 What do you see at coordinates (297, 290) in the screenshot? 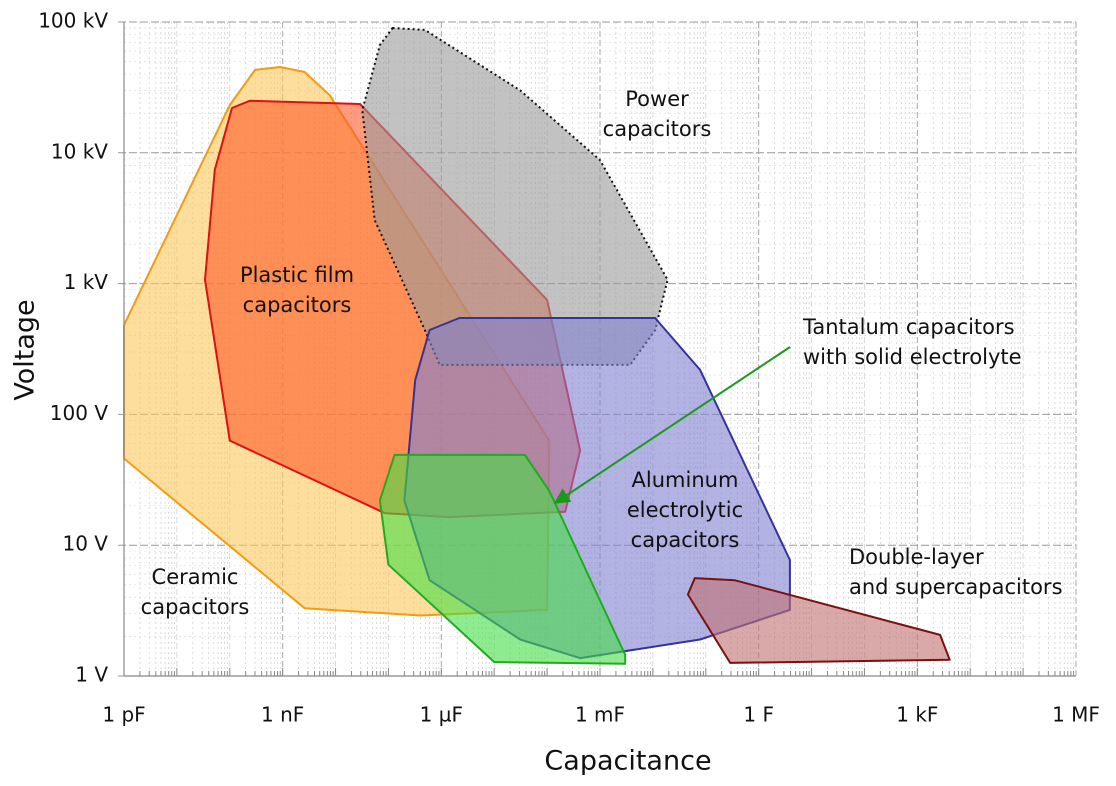
I see `region-label: Plastic film capacitors` at bounding box center [297, 290].